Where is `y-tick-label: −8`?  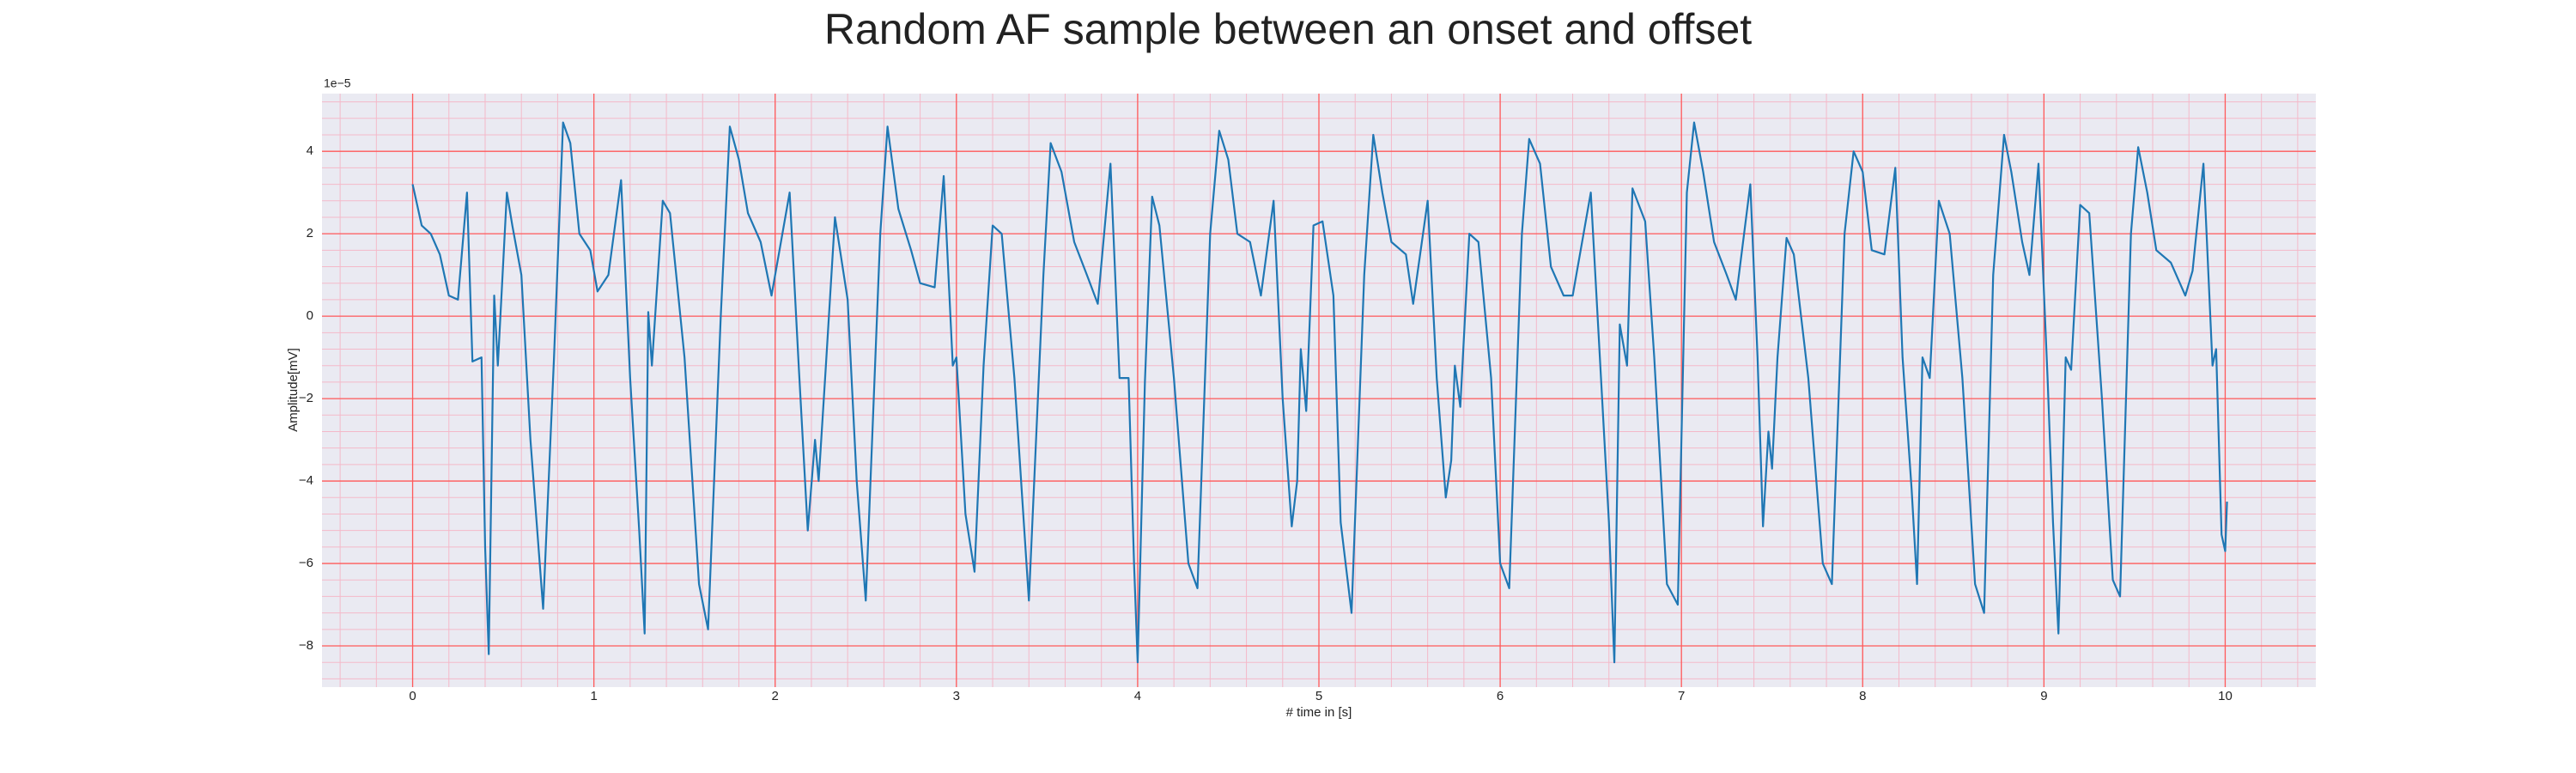 y-tick-label: −8 is located at coordinates (306, 645).